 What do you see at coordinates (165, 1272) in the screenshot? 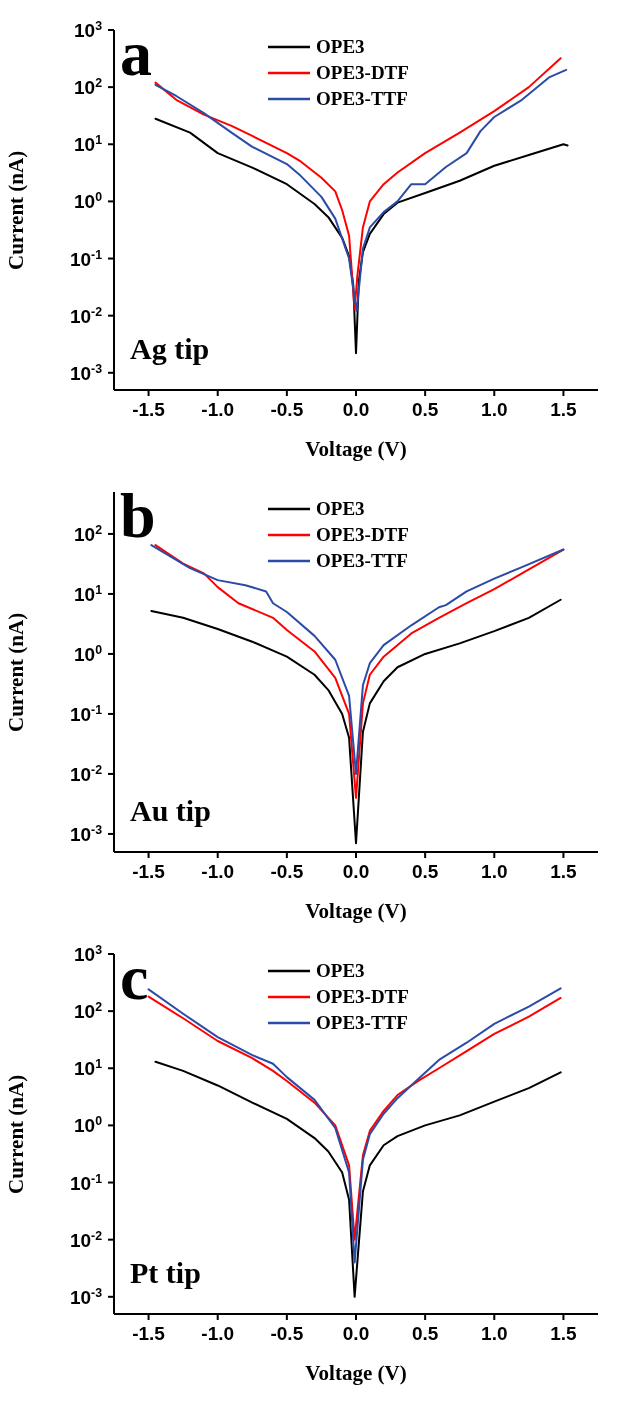
I see `annotation: Pt tip` at bounding box center [165, 1272].